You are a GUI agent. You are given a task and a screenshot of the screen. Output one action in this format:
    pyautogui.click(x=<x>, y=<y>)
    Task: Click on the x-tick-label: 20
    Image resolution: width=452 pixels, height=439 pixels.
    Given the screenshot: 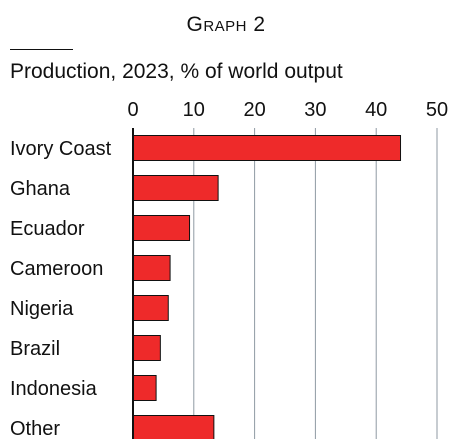 What is the action you would take?
    pyautogui.click(x=254, y=110)
    